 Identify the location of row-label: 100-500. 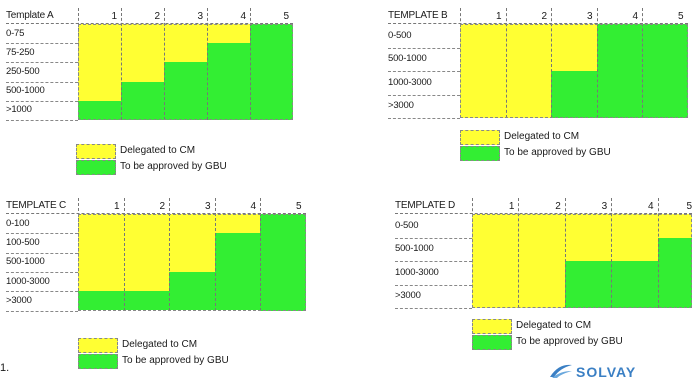
(23, 242).